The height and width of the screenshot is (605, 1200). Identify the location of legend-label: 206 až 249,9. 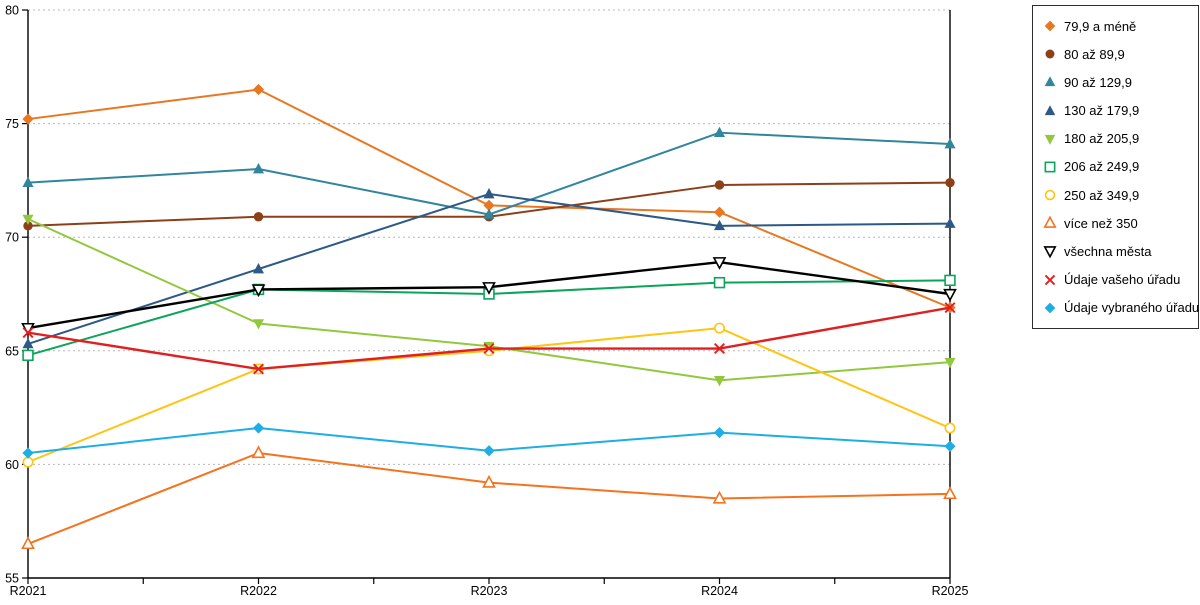
(1102, 167).